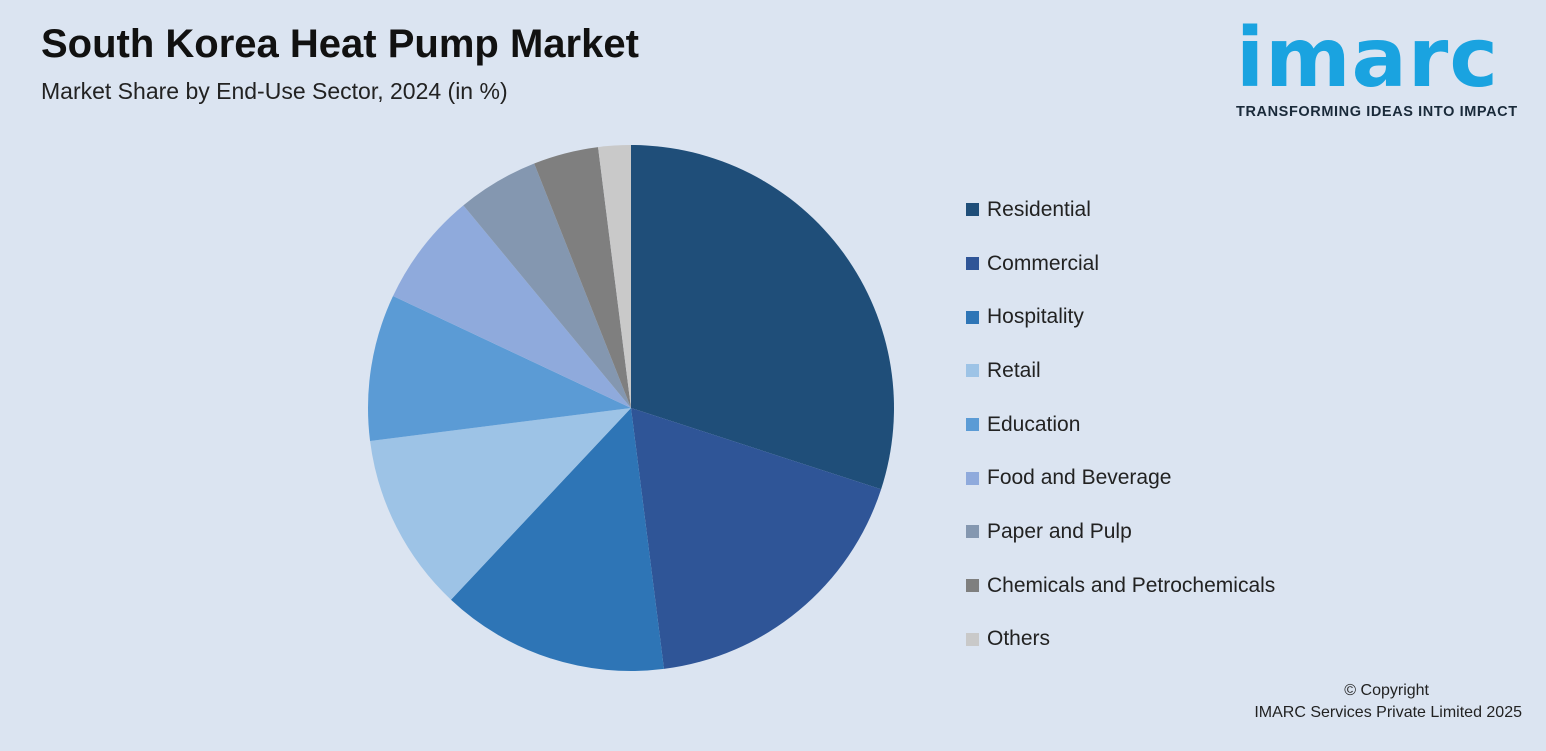  What do you see at coordinates (756, 538) in the screenshot?
I see `pie-slice-commercial` at bounding box center [756, 538].